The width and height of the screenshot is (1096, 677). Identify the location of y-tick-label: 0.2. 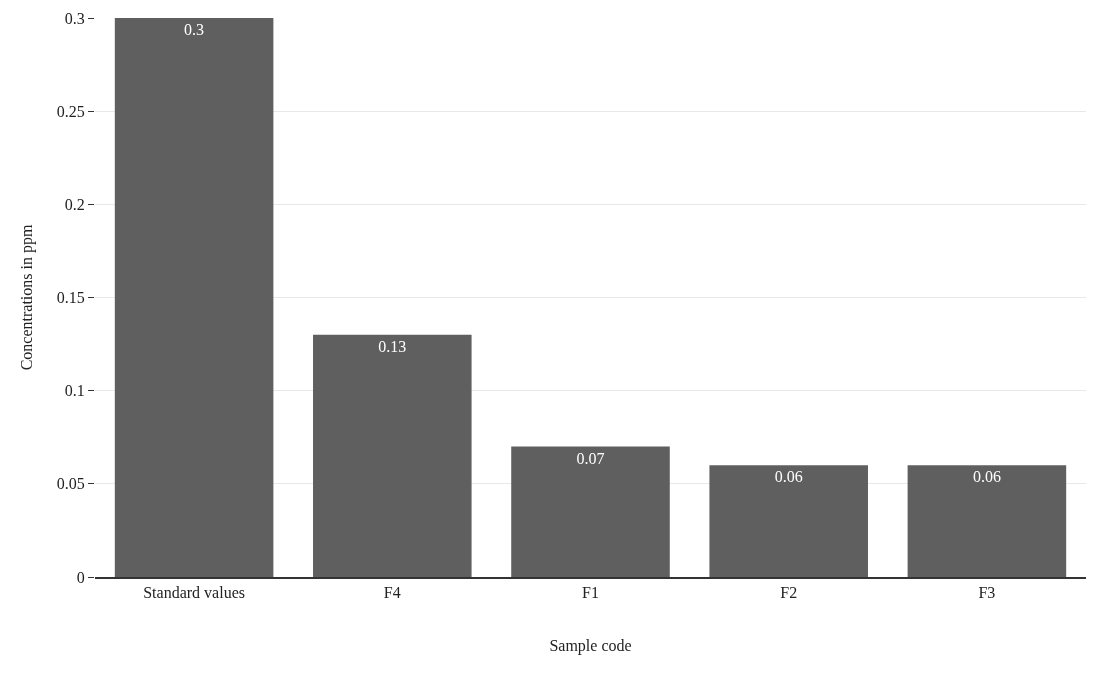
(74, 204).